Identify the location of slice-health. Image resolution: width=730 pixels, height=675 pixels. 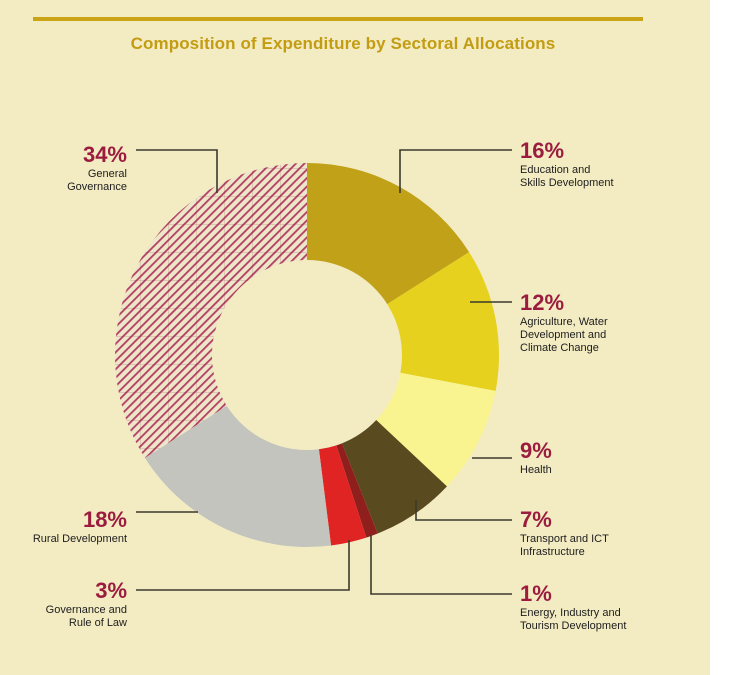
(436, 429).